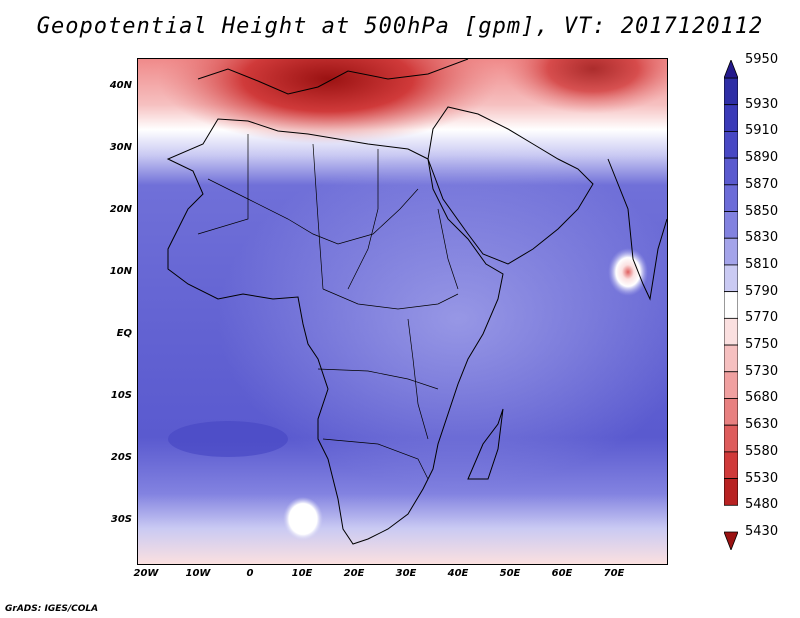  I want to click on lon-label-40e: 40E, so click(458, 573).